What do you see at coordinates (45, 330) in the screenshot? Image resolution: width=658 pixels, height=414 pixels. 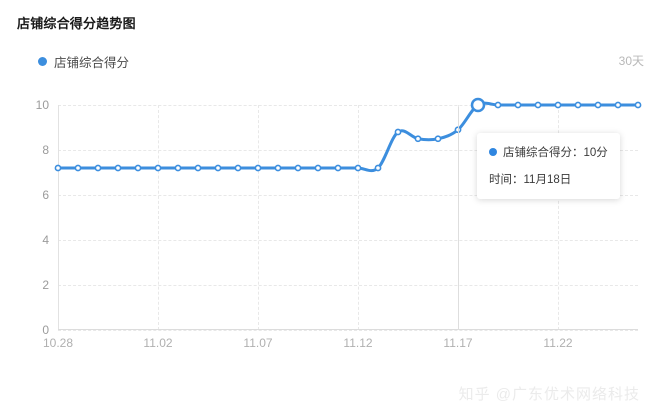 I see `y-axis-tick-label: 0` at bounding box center [45, 330].